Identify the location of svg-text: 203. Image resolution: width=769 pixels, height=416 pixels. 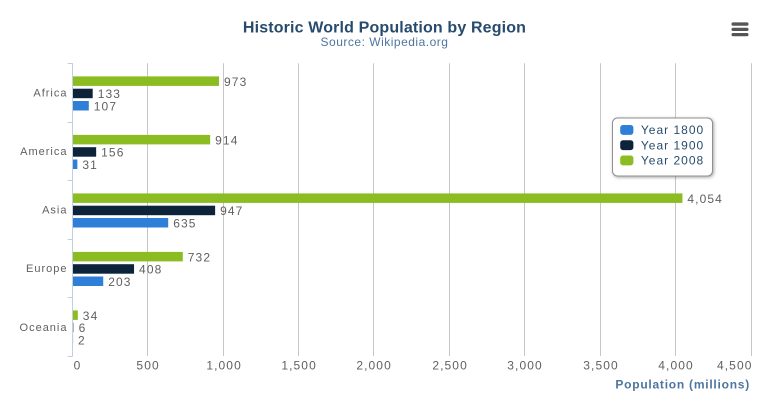
(119, 282).